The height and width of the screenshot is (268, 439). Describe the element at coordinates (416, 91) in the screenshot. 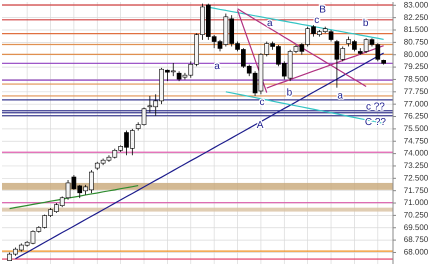

I see `y-tick-label: 77.750` at that location.